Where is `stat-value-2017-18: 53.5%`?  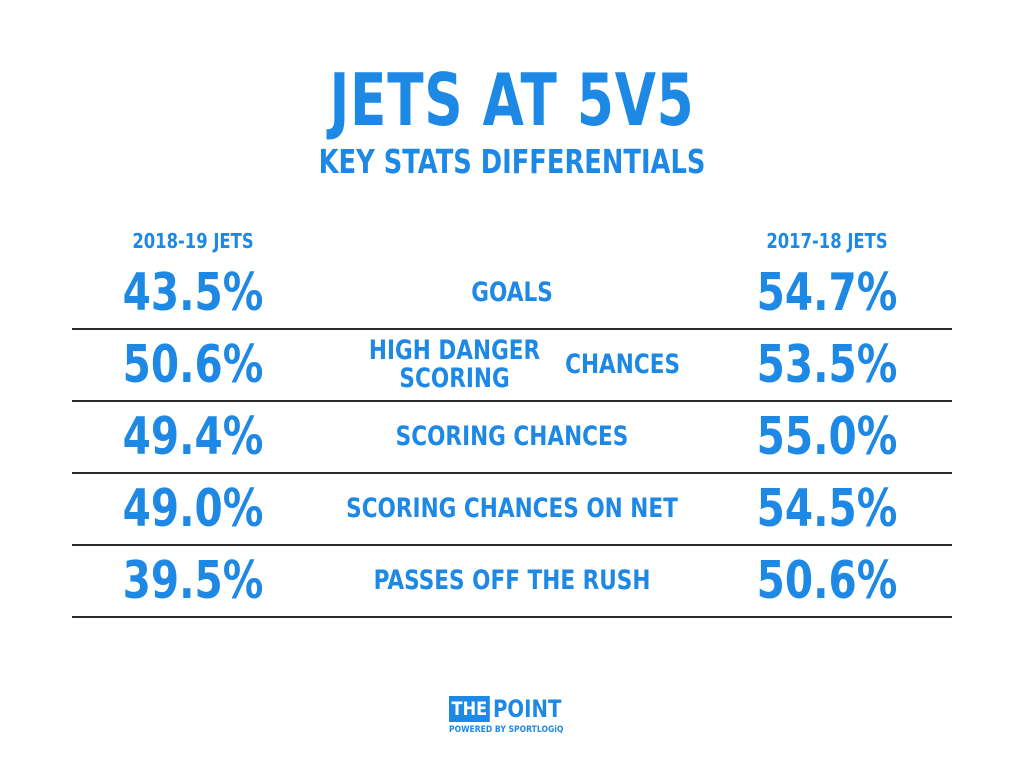 stat-value-2017-18: 53.5% is located at coordinates (827, 365).